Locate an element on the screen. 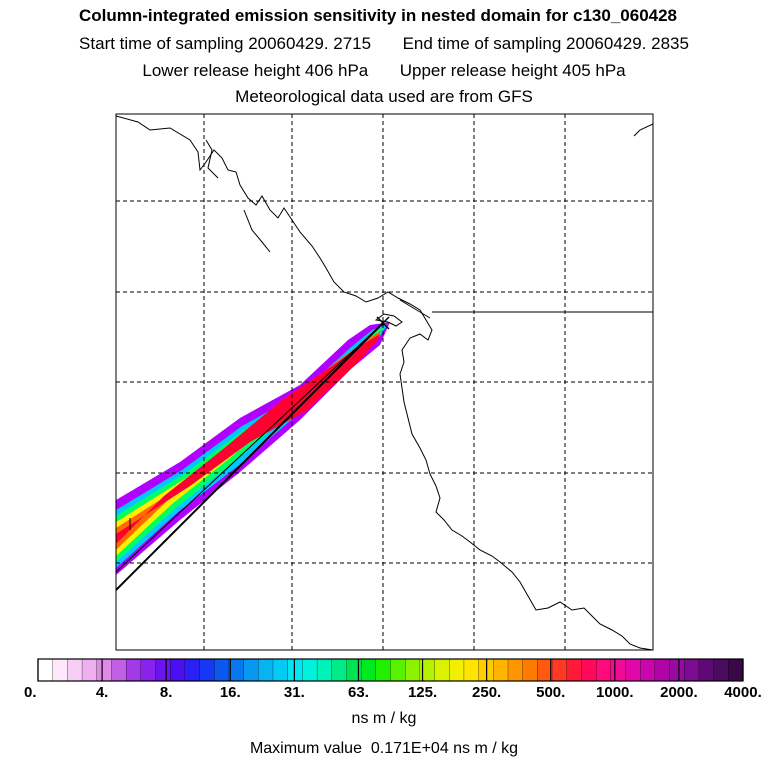  max-value-number: 0.171E+04 ns m / kg is located at coordinates (444, 748).